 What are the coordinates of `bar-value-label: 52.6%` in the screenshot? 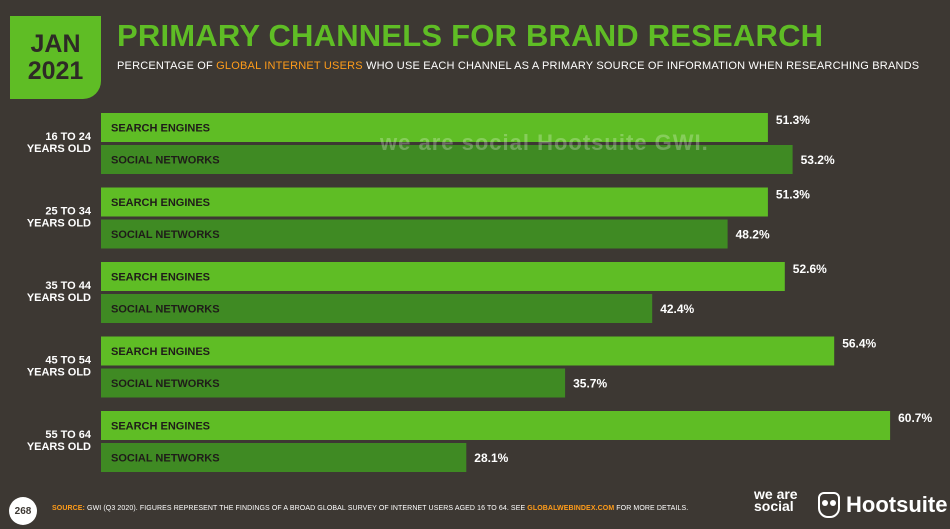 It's located at (810, 269).